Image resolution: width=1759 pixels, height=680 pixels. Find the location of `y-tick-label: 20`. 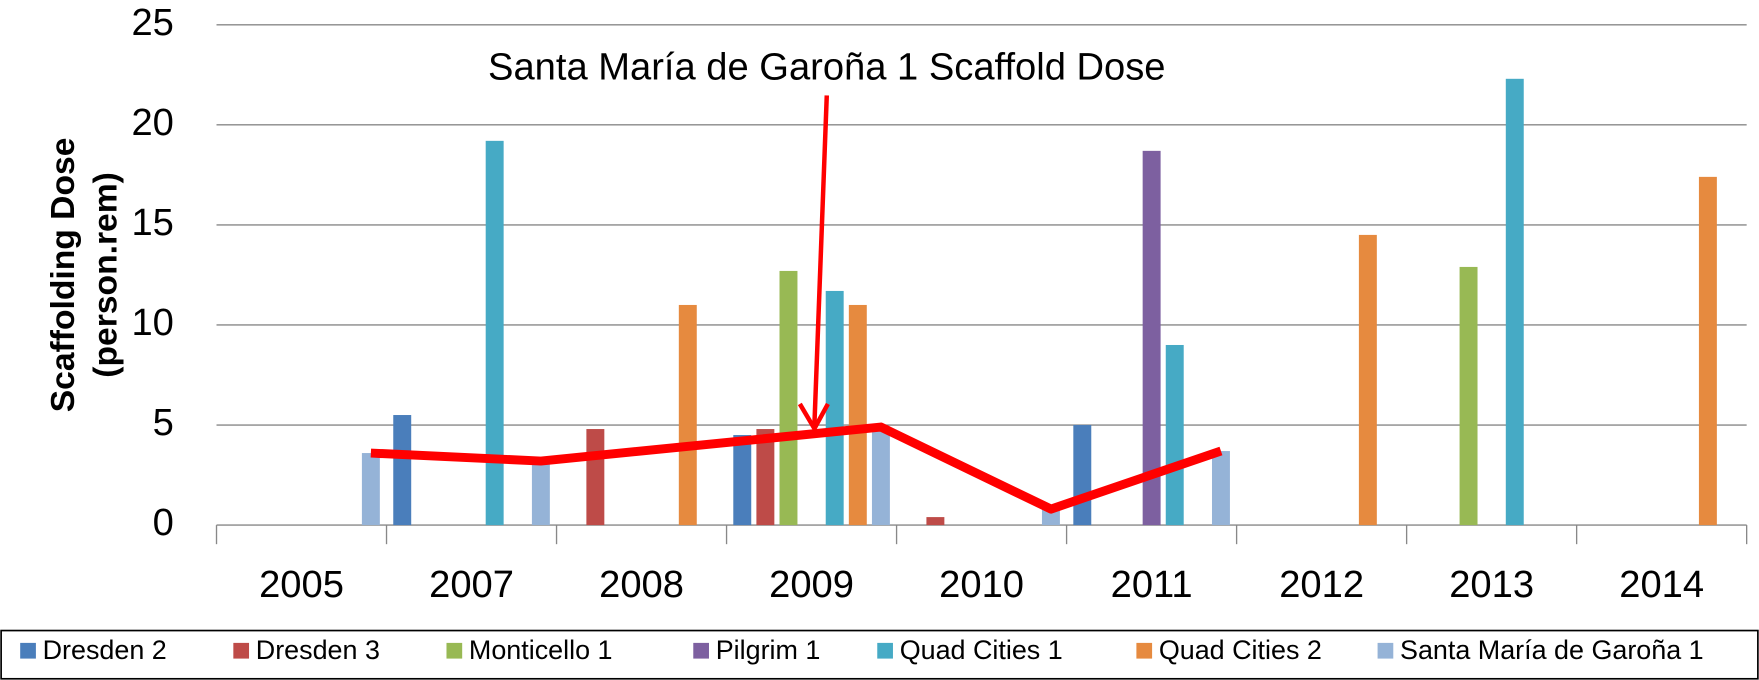

y-tick-label: 20 is located at coordinates (152, 122).